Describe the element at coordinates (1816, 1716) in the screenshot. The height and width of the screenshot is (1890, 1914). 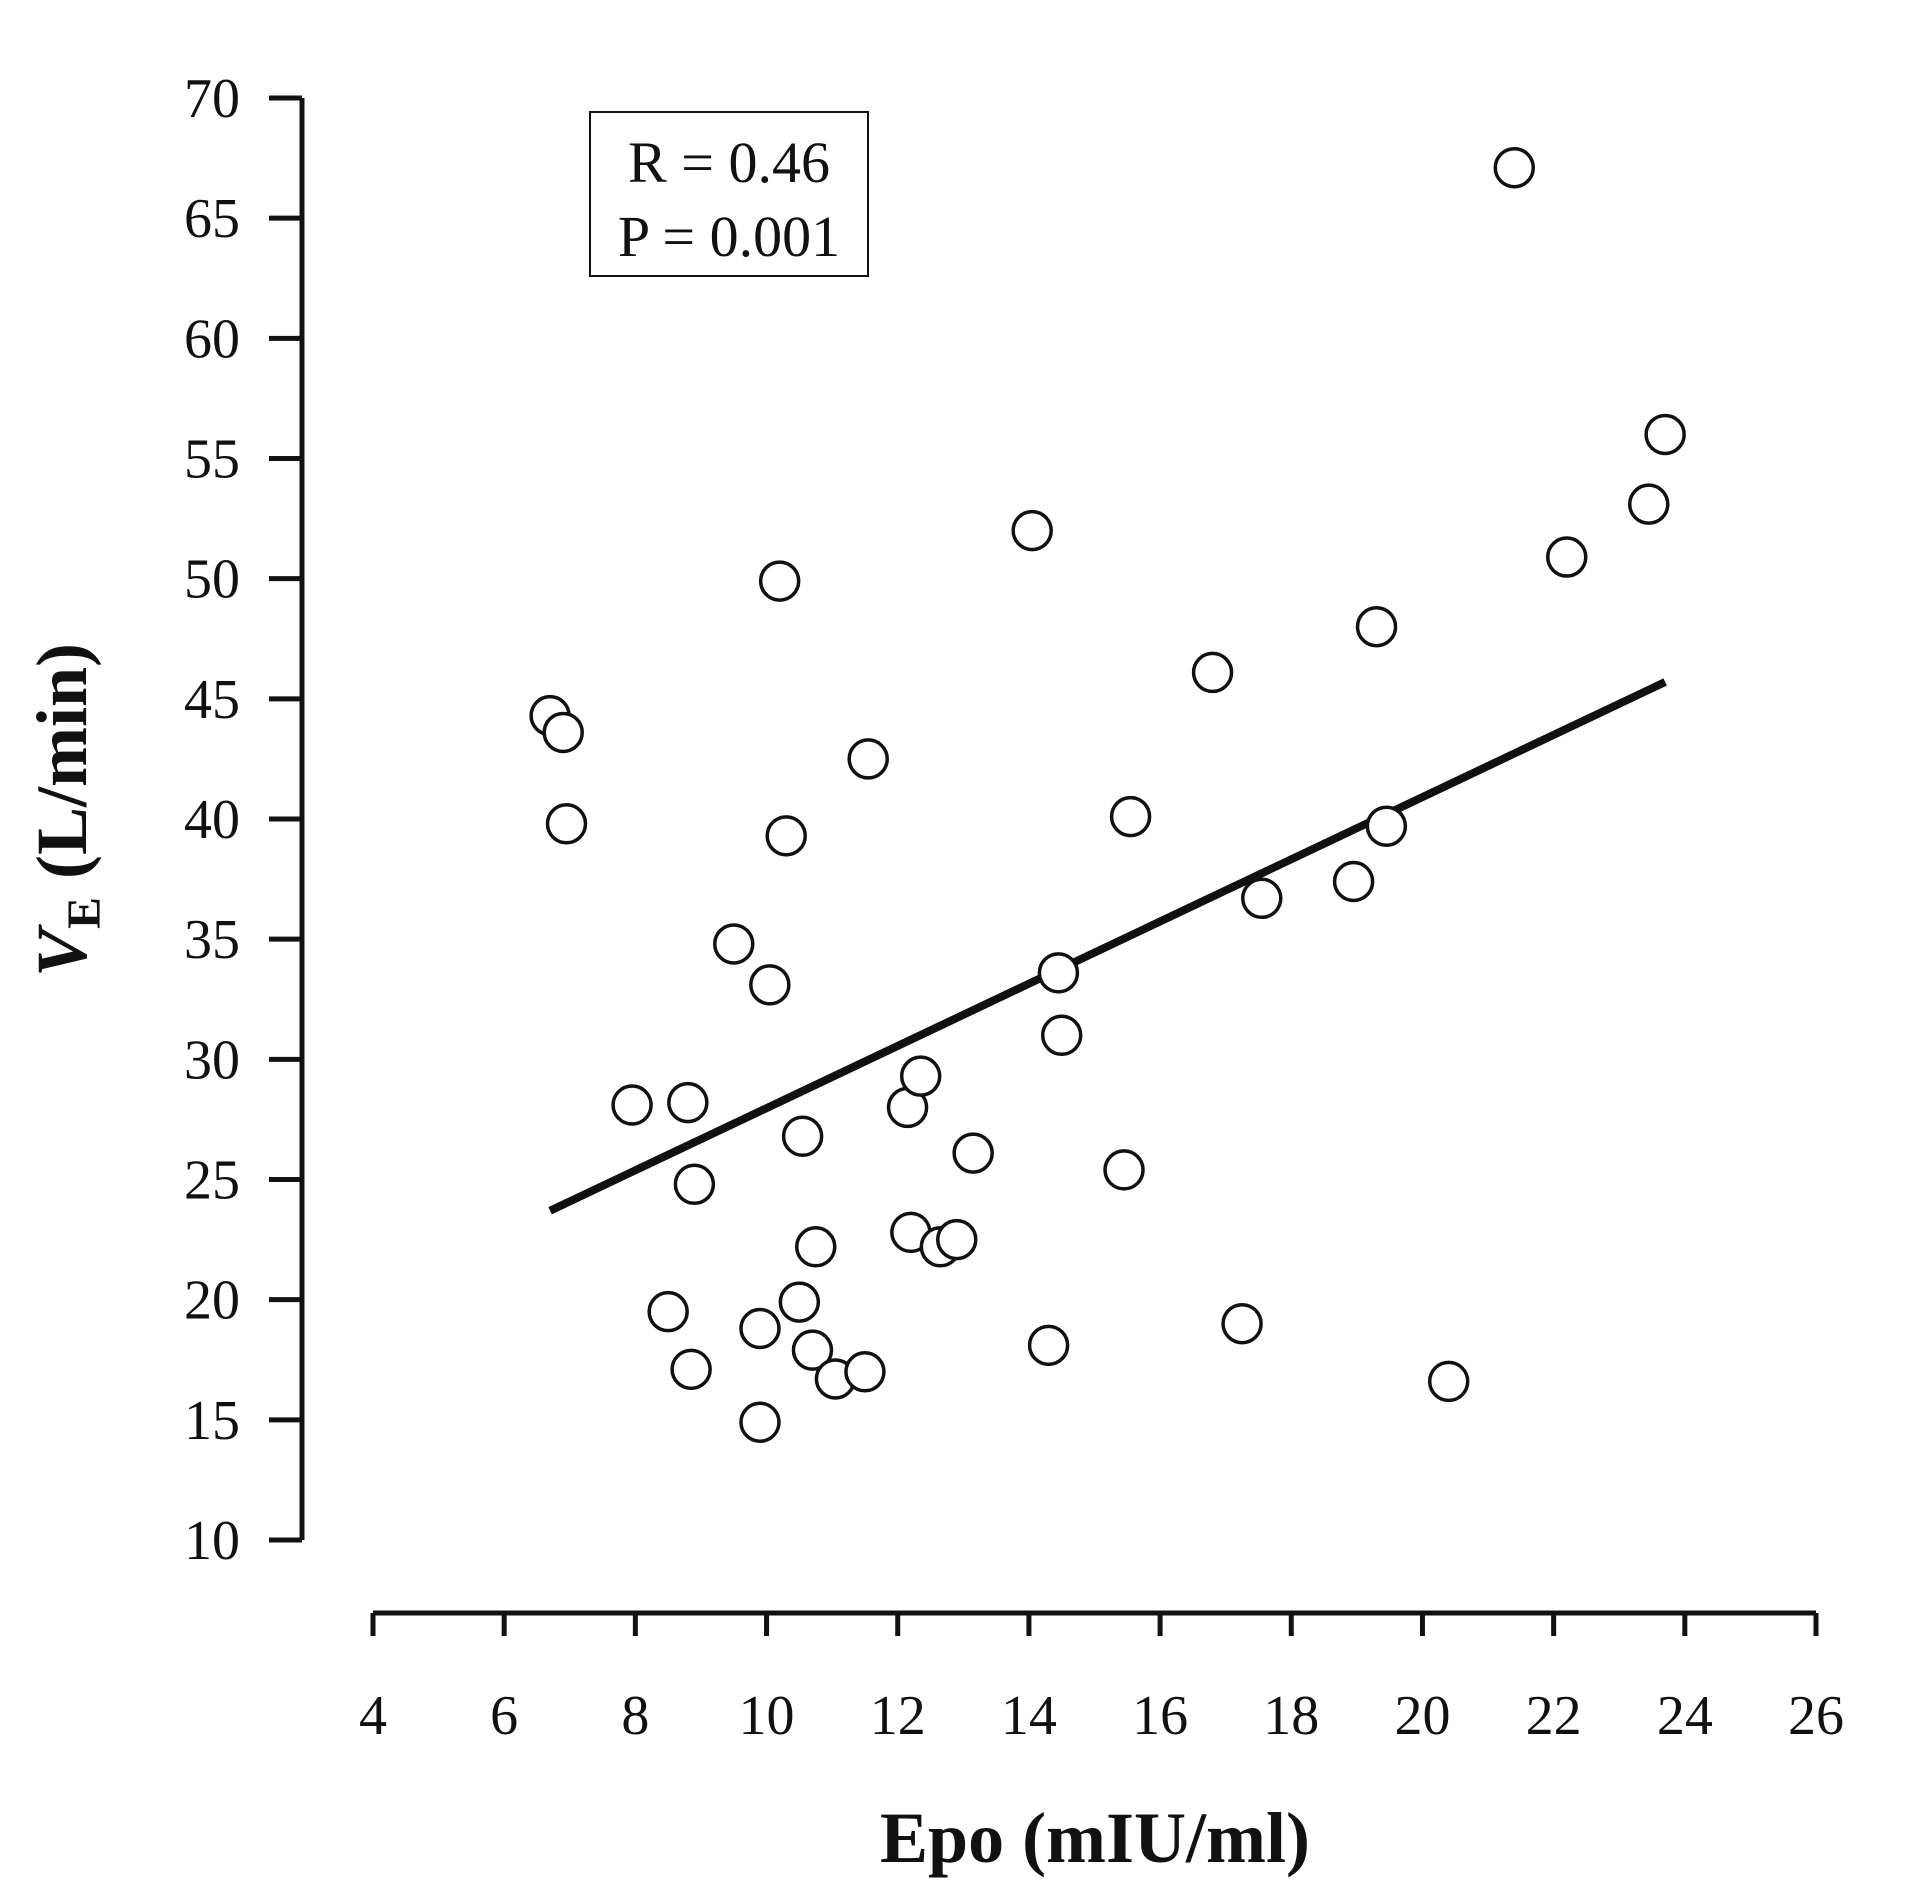
I see `x-tick-label: 26` at that location.